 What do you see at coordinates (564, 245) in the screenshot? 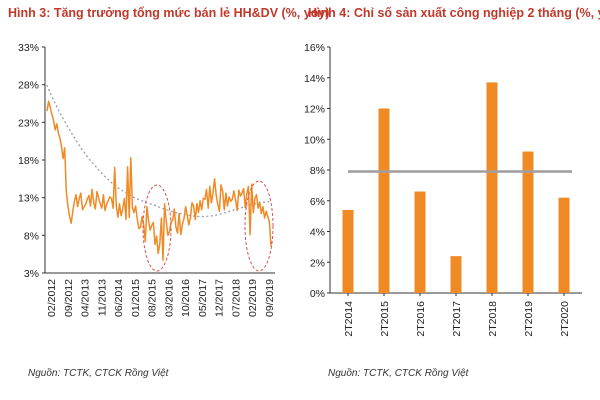
I see `bar-2T2020` at bounding box center [564, 245].